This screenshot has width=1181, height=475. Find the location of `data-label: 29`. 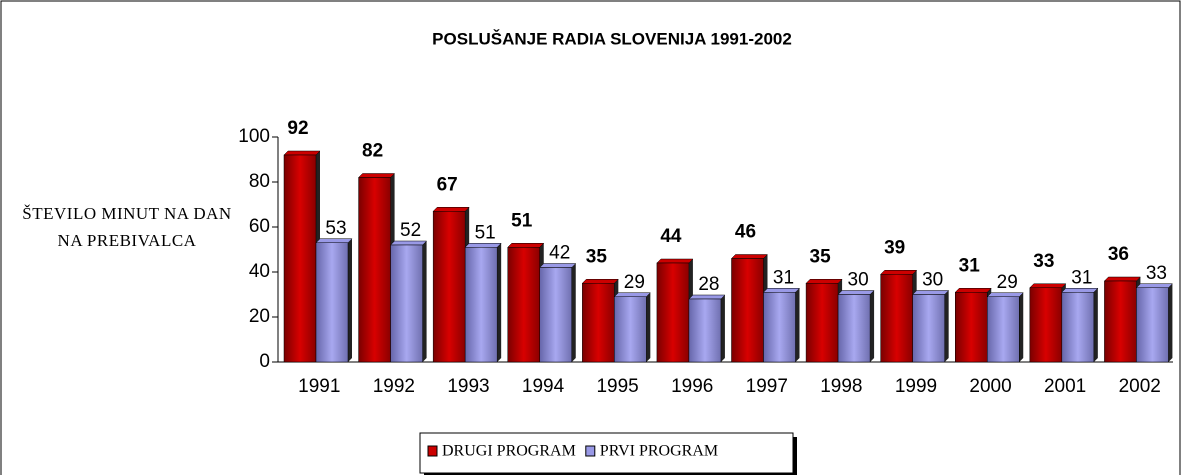

data-label: 29 is located at coordinates (634, 282).